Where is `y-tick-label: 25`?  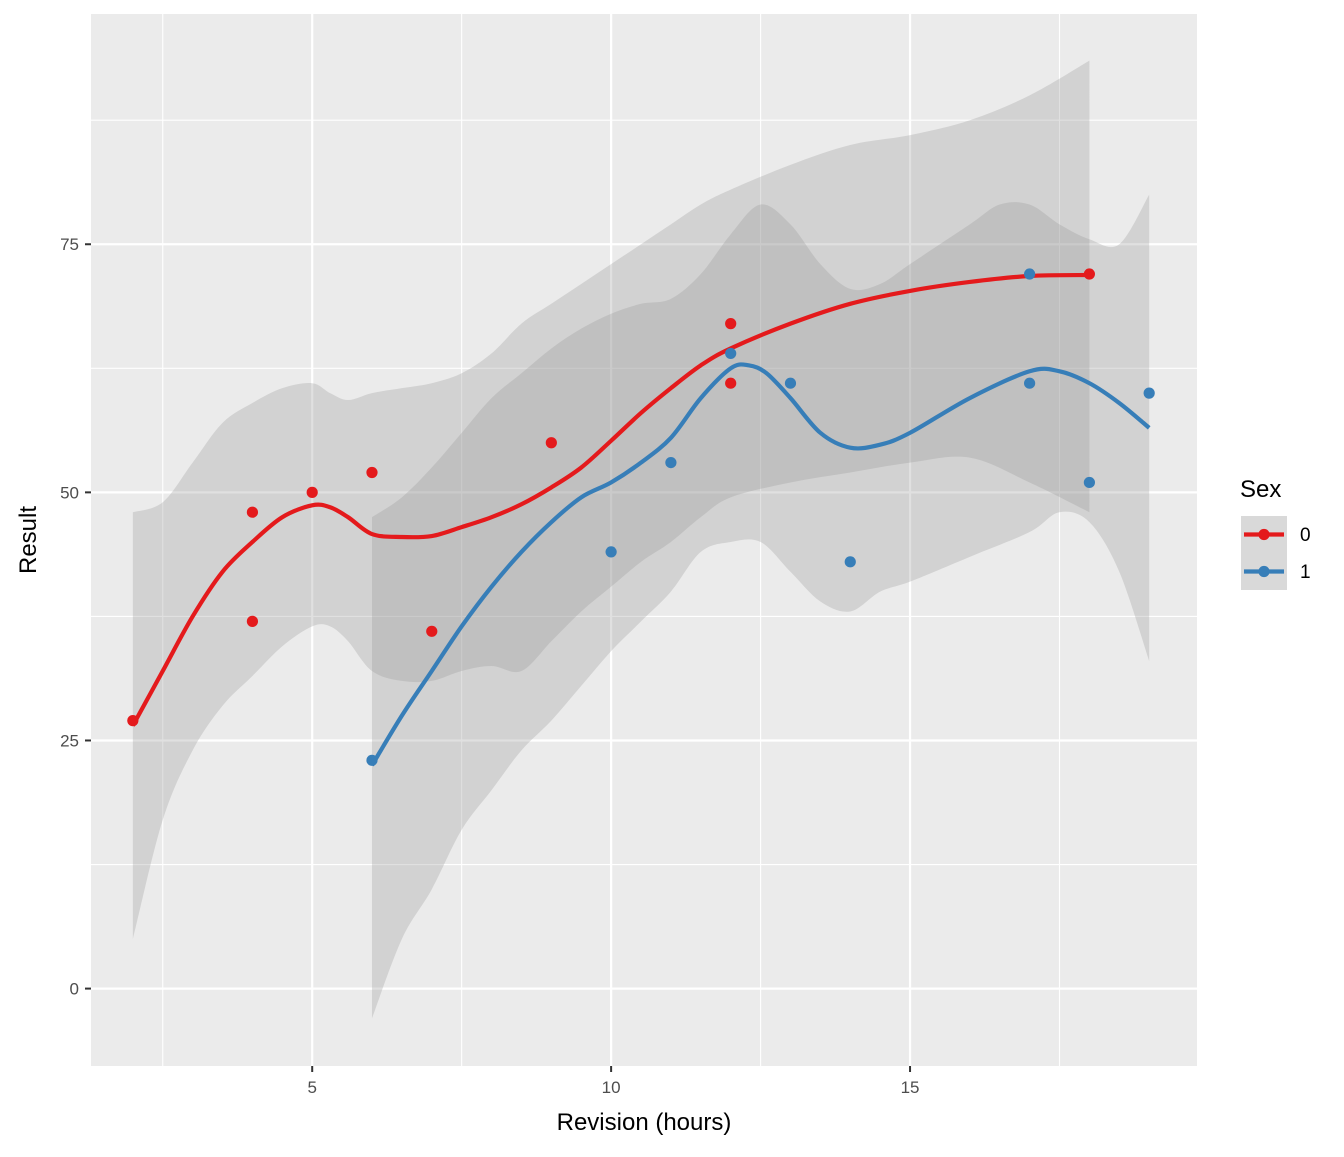
y-tick-label: 25 is located at coordinates (69, 740).